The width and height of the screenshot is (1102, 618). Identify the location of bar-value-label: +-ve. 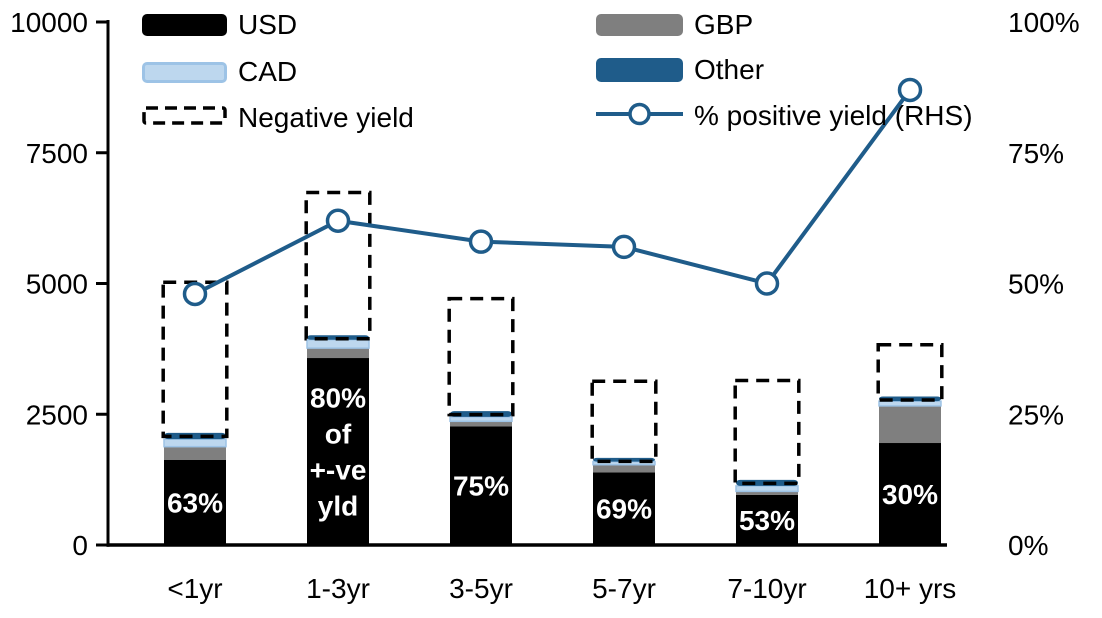
(338, 470).